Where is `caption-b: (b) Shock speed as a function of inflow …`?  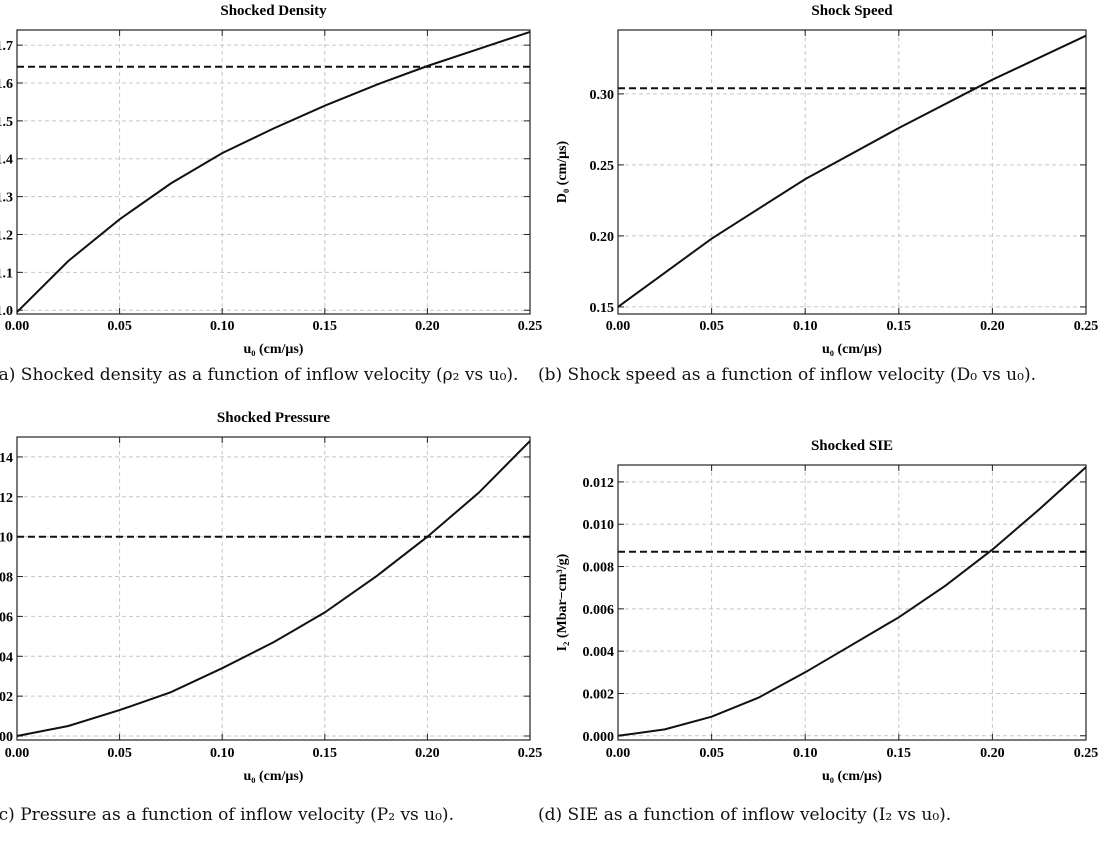
caption-b: (b) Shock speed as a function of inflow … is located at coordinates (787, 375).